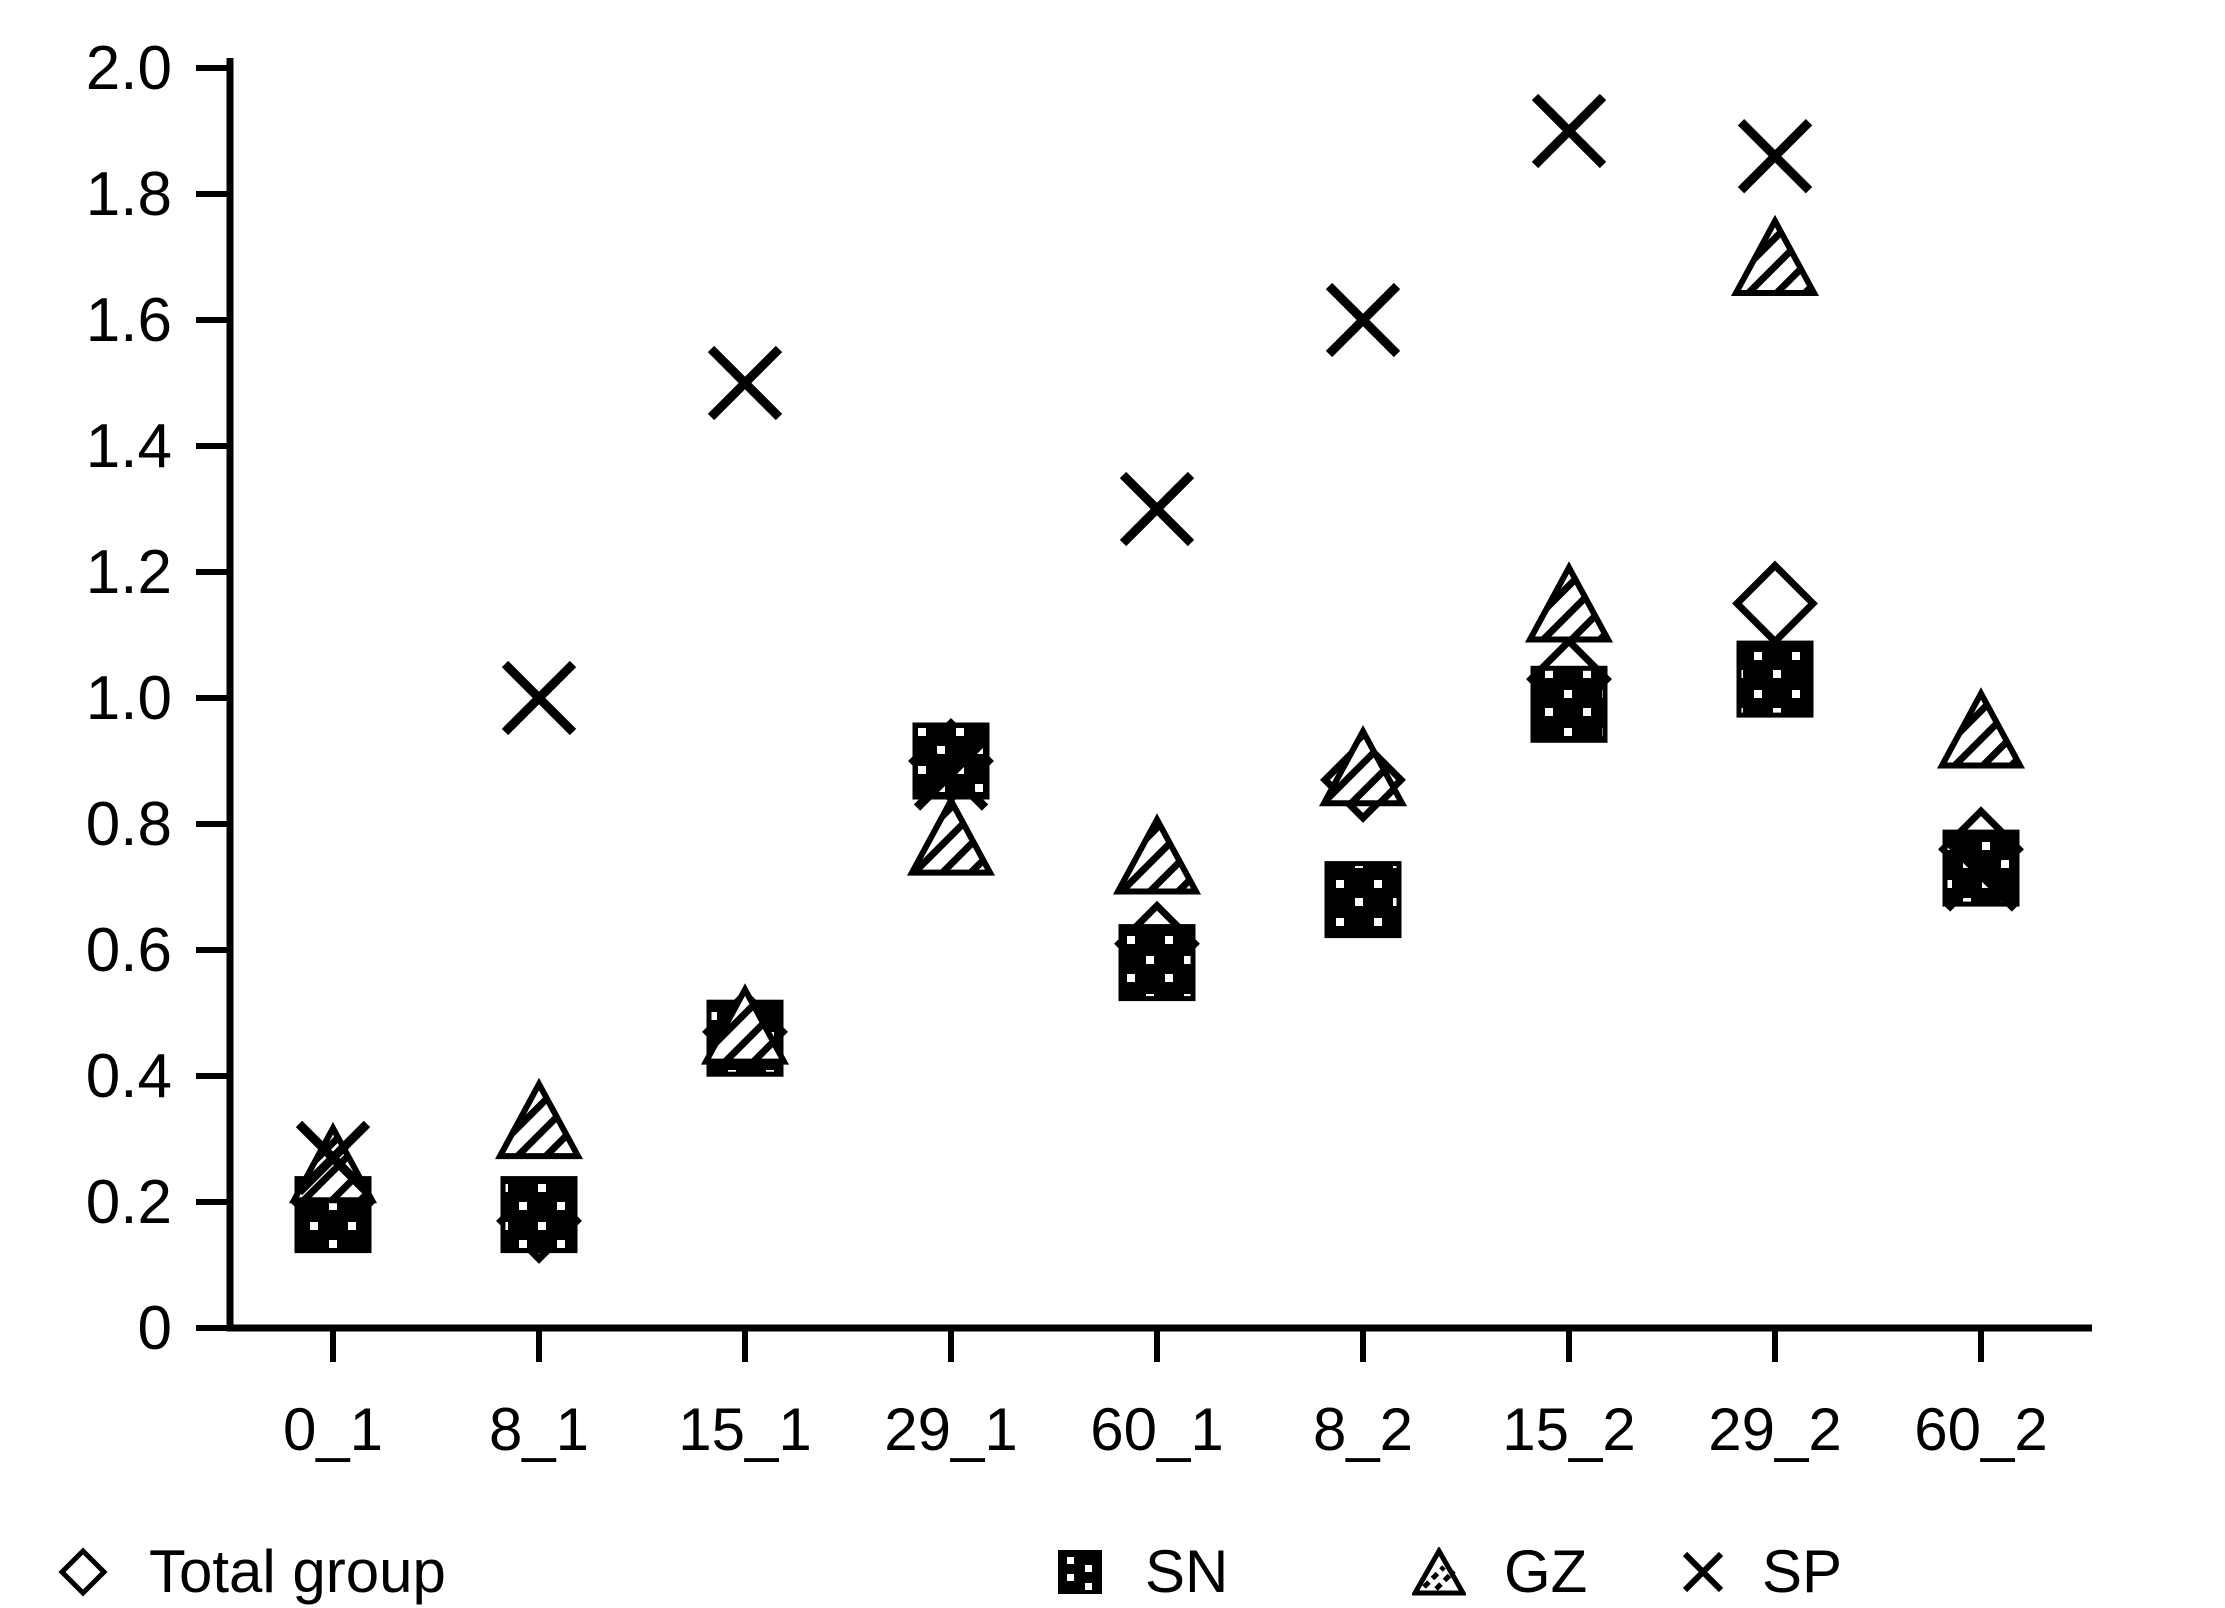 This screenshot has width=2225, height=1608. What do you see at coordinates (1703, 1572) in the screenshot?
I see `x-cross-icon` at bounding box center [1703, 1572].